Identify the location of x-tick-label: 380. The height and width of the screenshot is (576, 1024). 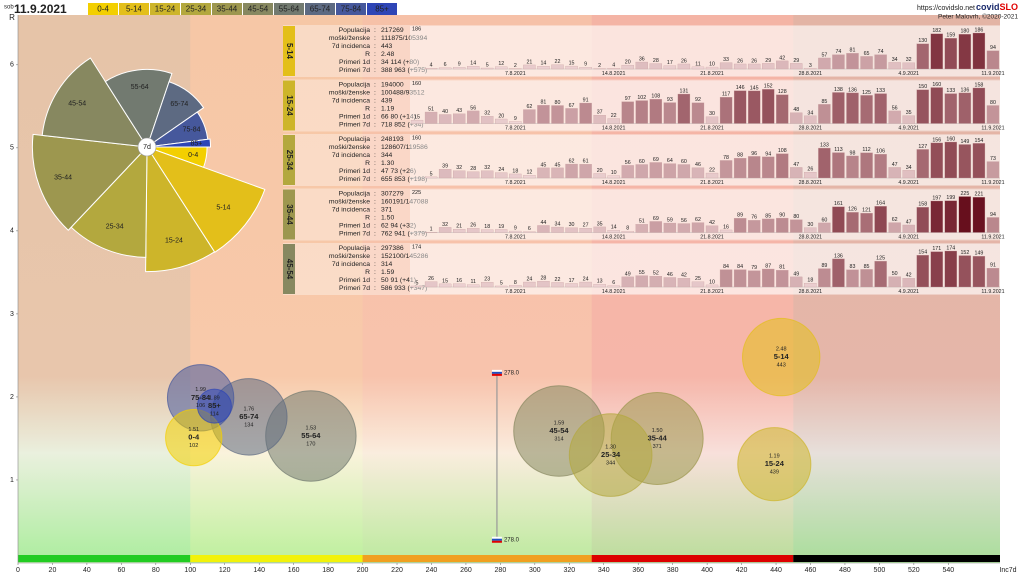
(673, 570).